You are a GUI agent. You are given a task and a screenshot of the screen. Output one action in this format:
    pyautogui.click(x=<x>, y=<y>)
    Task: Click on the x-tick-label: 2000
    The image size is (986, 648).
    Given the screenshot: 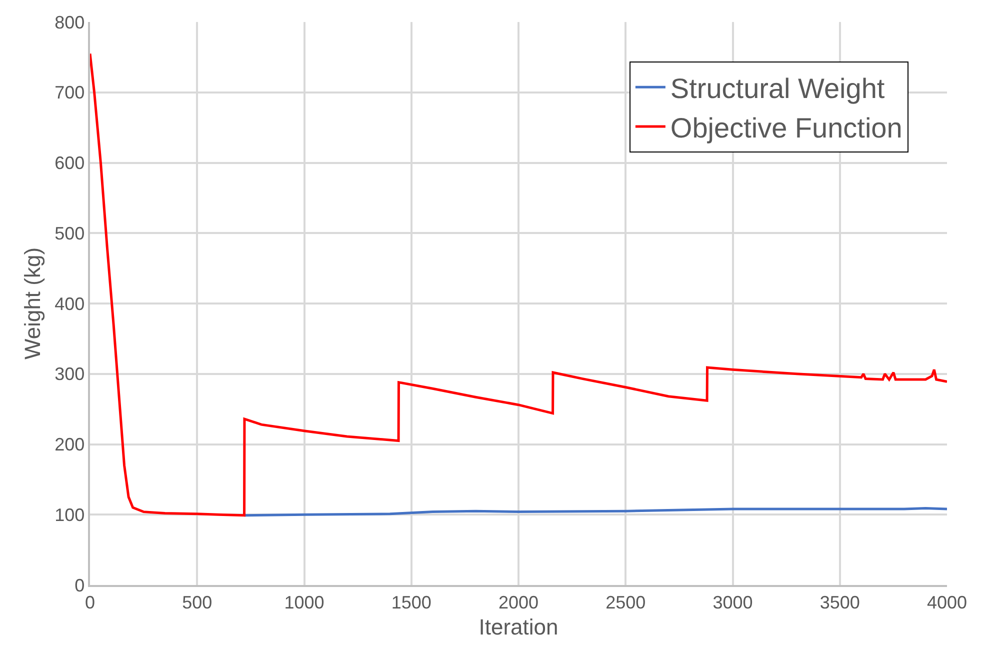 What is the action you would take?
    pyautogui.click(x=518, y=602)
    